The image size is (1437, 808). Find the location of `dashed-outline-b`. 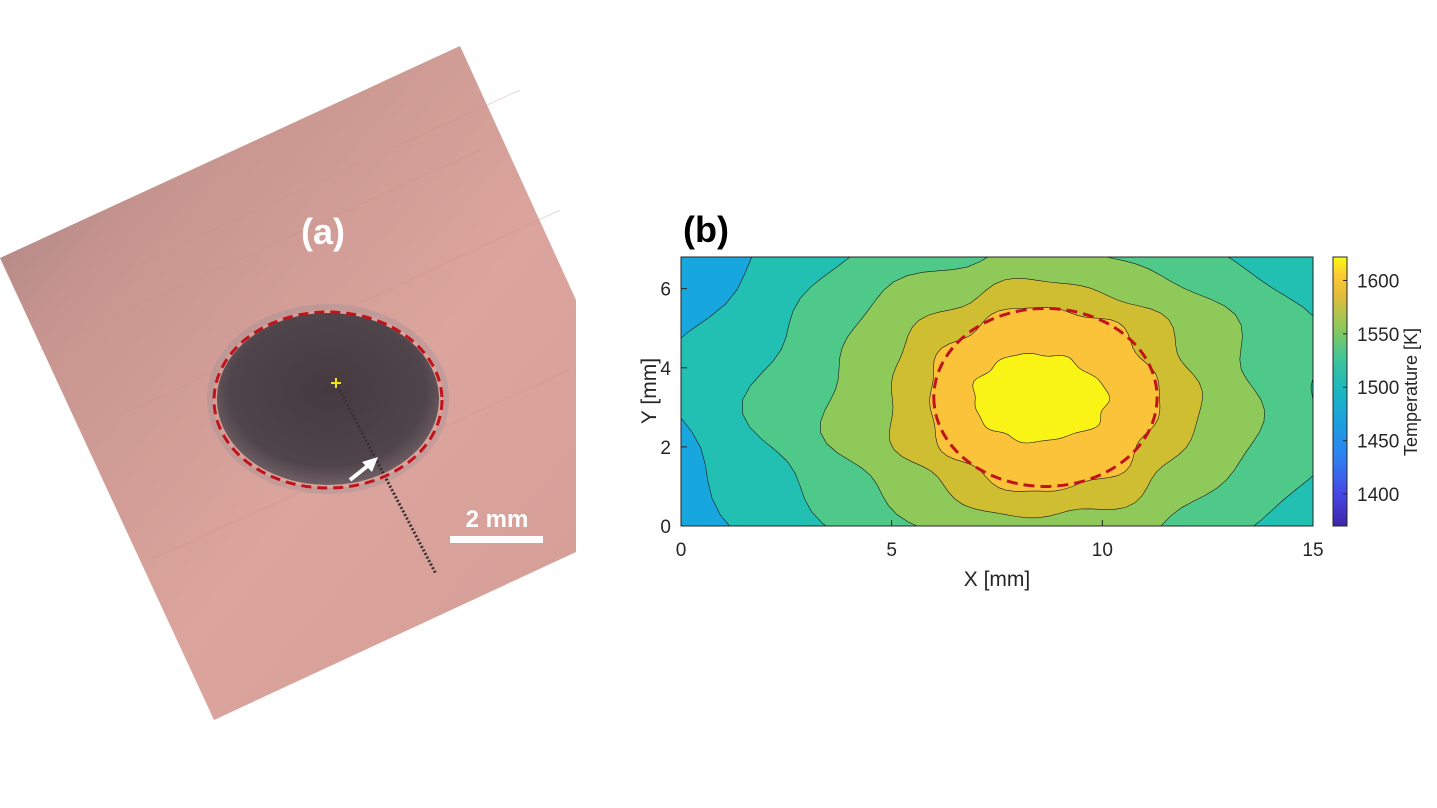

dashed-outline-b is located at coordinates (1045, 397).